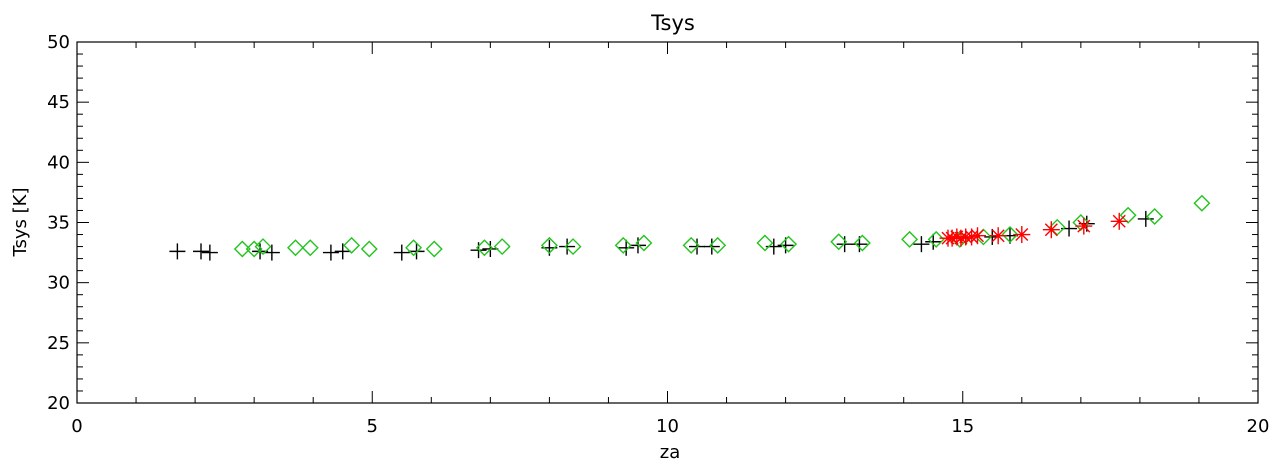 The width and height of the screenshot is (1283, 464). Describe the element at coordinates (58, 403) in the screenshot. I see `y-tick-label: 20` at that location.